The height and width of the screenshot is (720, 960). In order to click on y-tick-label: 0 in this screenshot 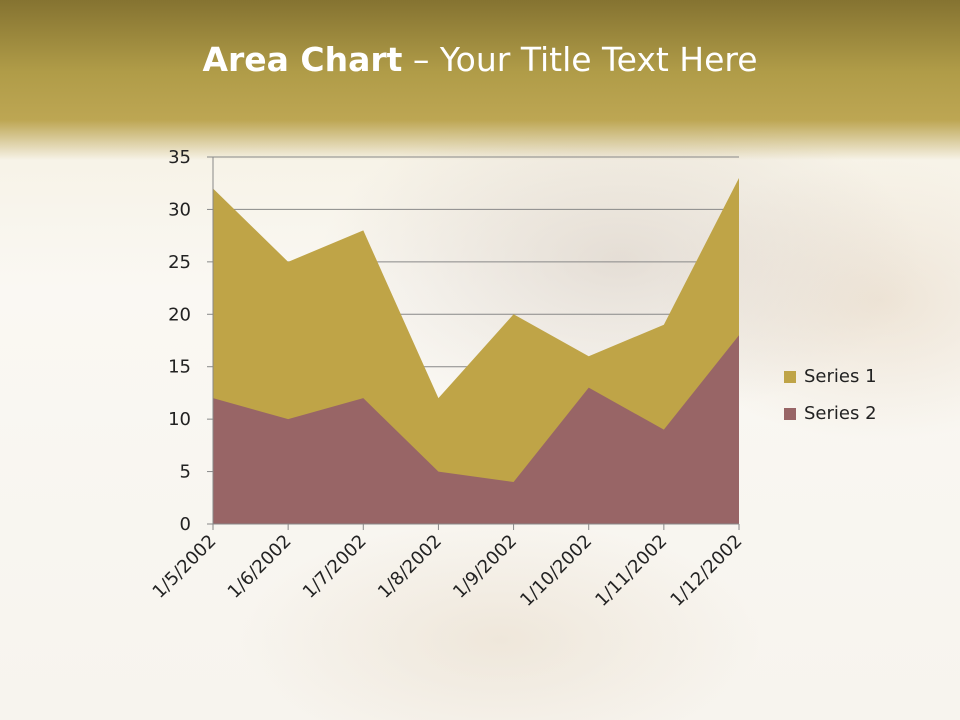, I will do `click(185, 524)`.